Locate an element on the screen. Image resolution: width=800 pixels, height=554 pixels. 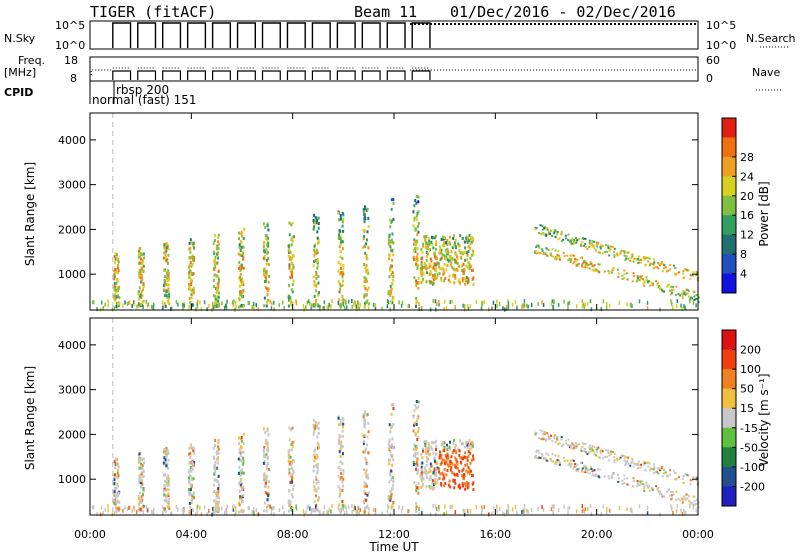
freq-label-line2: [MHz] is located at coordinates (20, 72).